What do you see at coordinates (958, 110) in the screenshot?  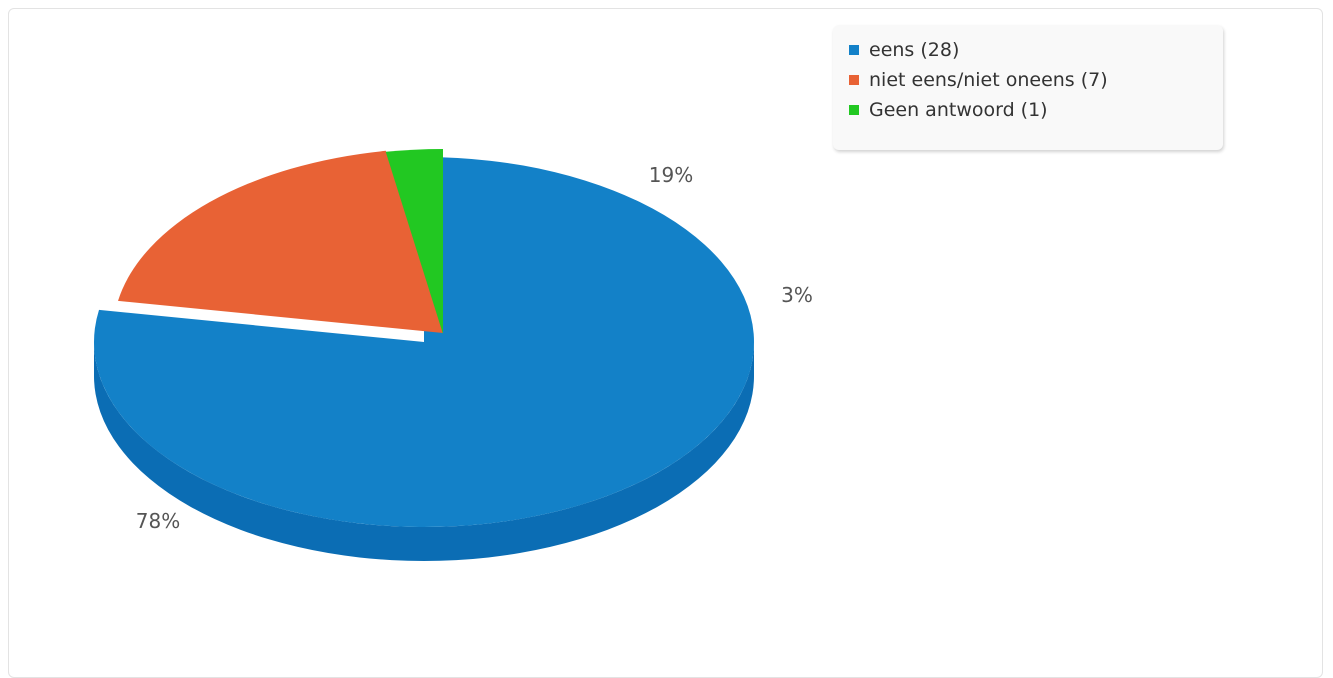 I see `legend-label: Geen antwoord (1)` at bounding box center [958, 110].